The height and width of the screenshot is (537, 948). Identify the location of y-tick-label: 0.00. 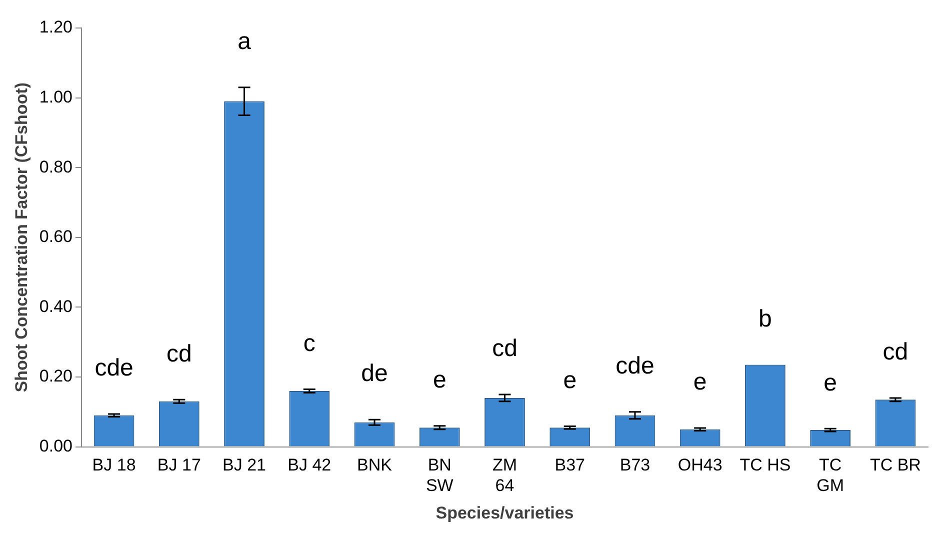
(55, 446).